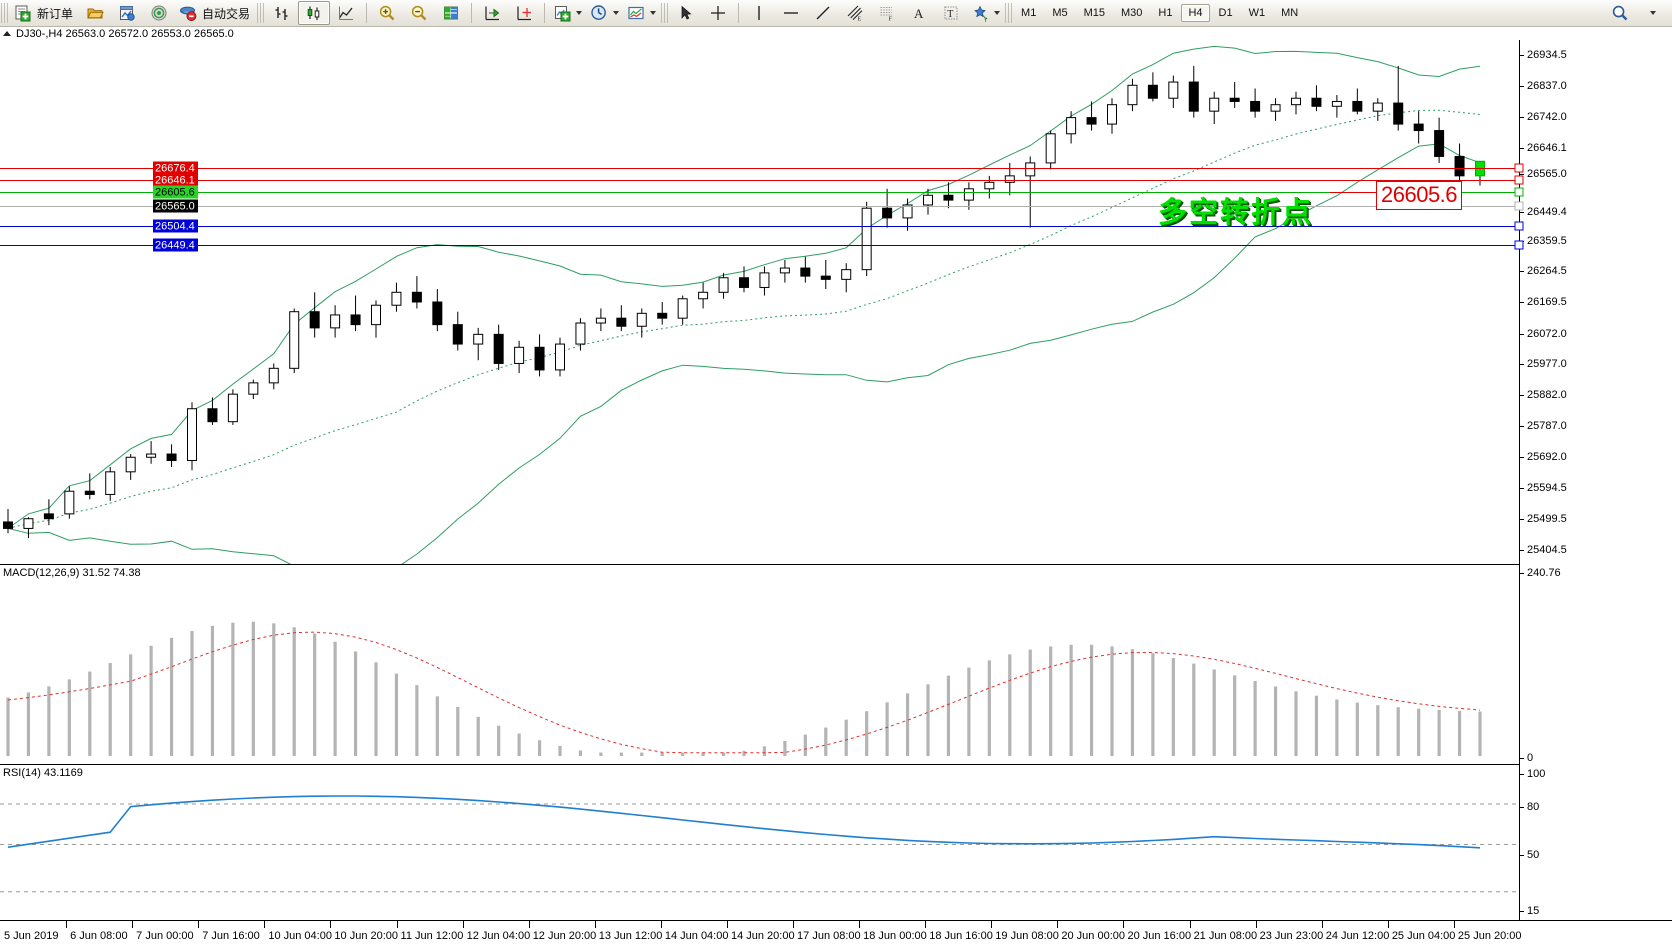 This screenshot has height=949, width=1672. I want to click on price-level-tag: 26646.1, so click(175, 180).